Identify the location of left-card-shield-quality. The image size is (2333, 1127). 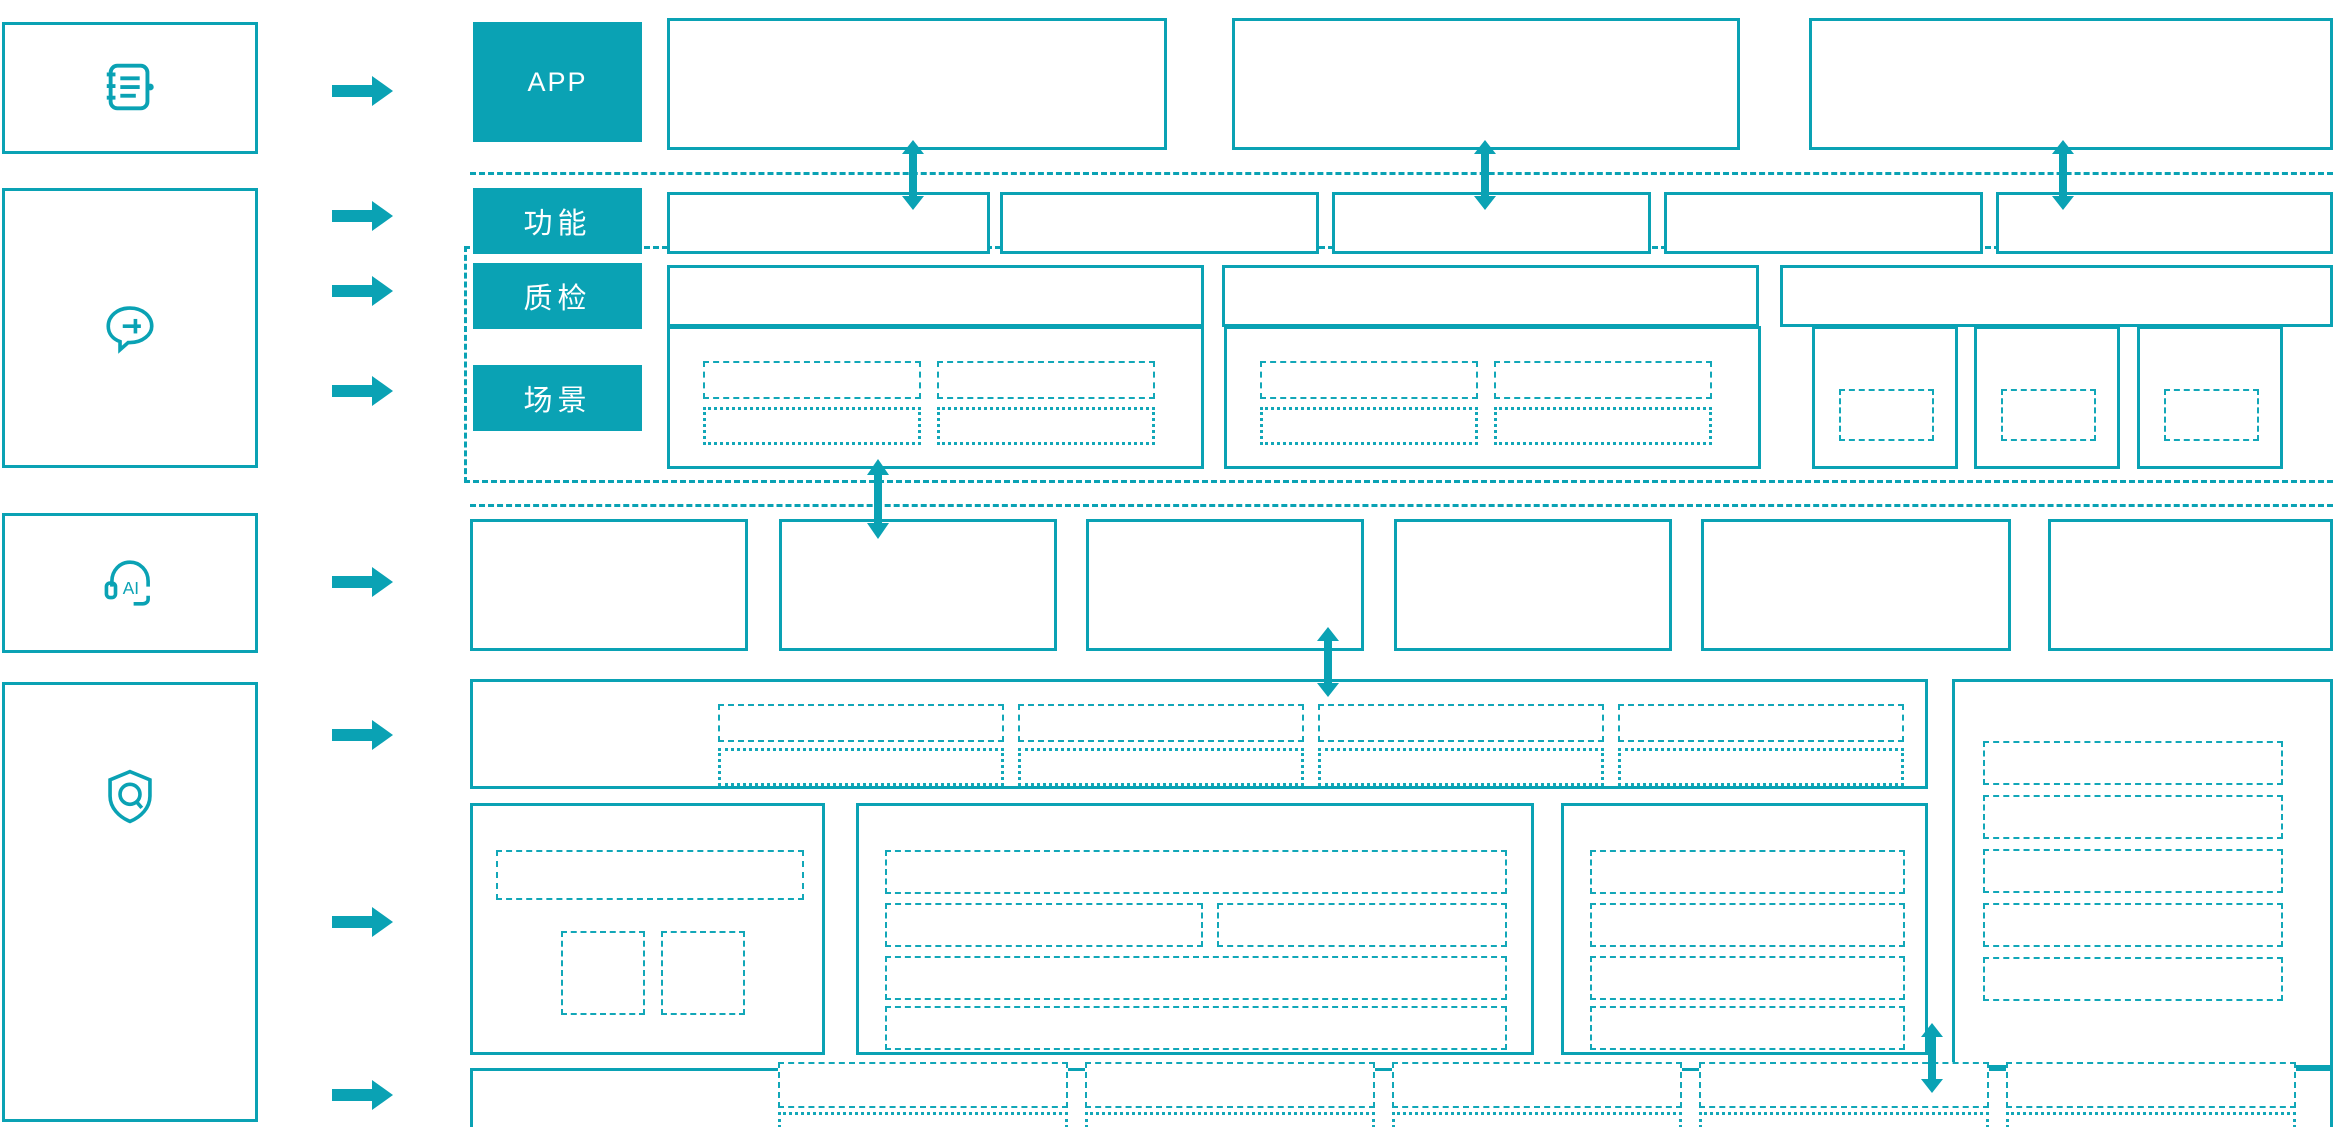
(130, 902).